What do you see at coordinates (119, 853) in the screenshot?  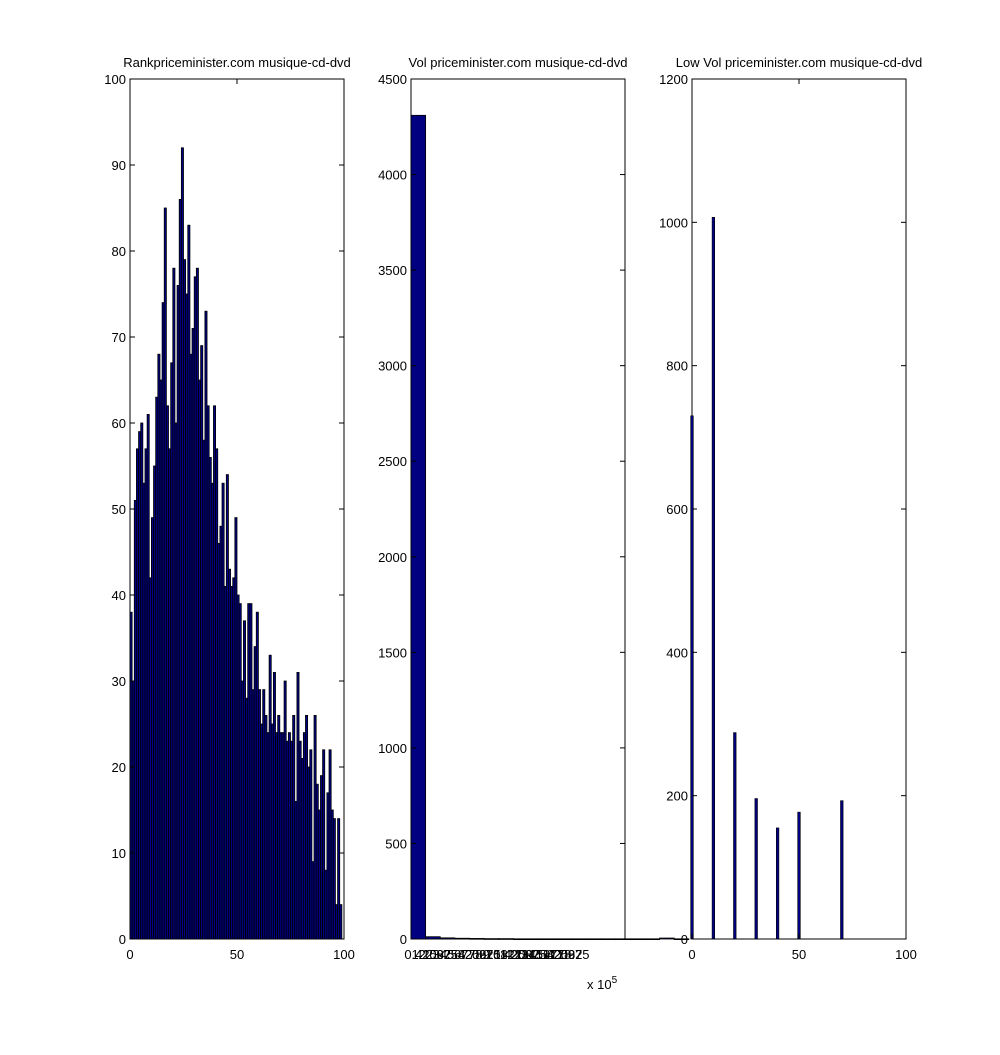 I see `y-tick-label: 10` at bounding box center [119, 853].